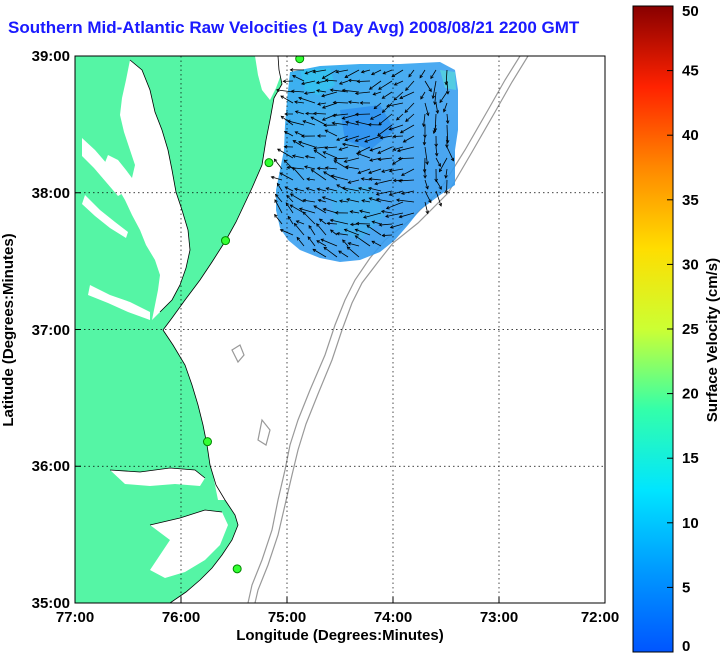 This screenshot has width=724, height=659. What do you see at coordinates (51, 56) in the screenshot?
I see `y-tick-label: 39:00` at bounding box center [51, 56].